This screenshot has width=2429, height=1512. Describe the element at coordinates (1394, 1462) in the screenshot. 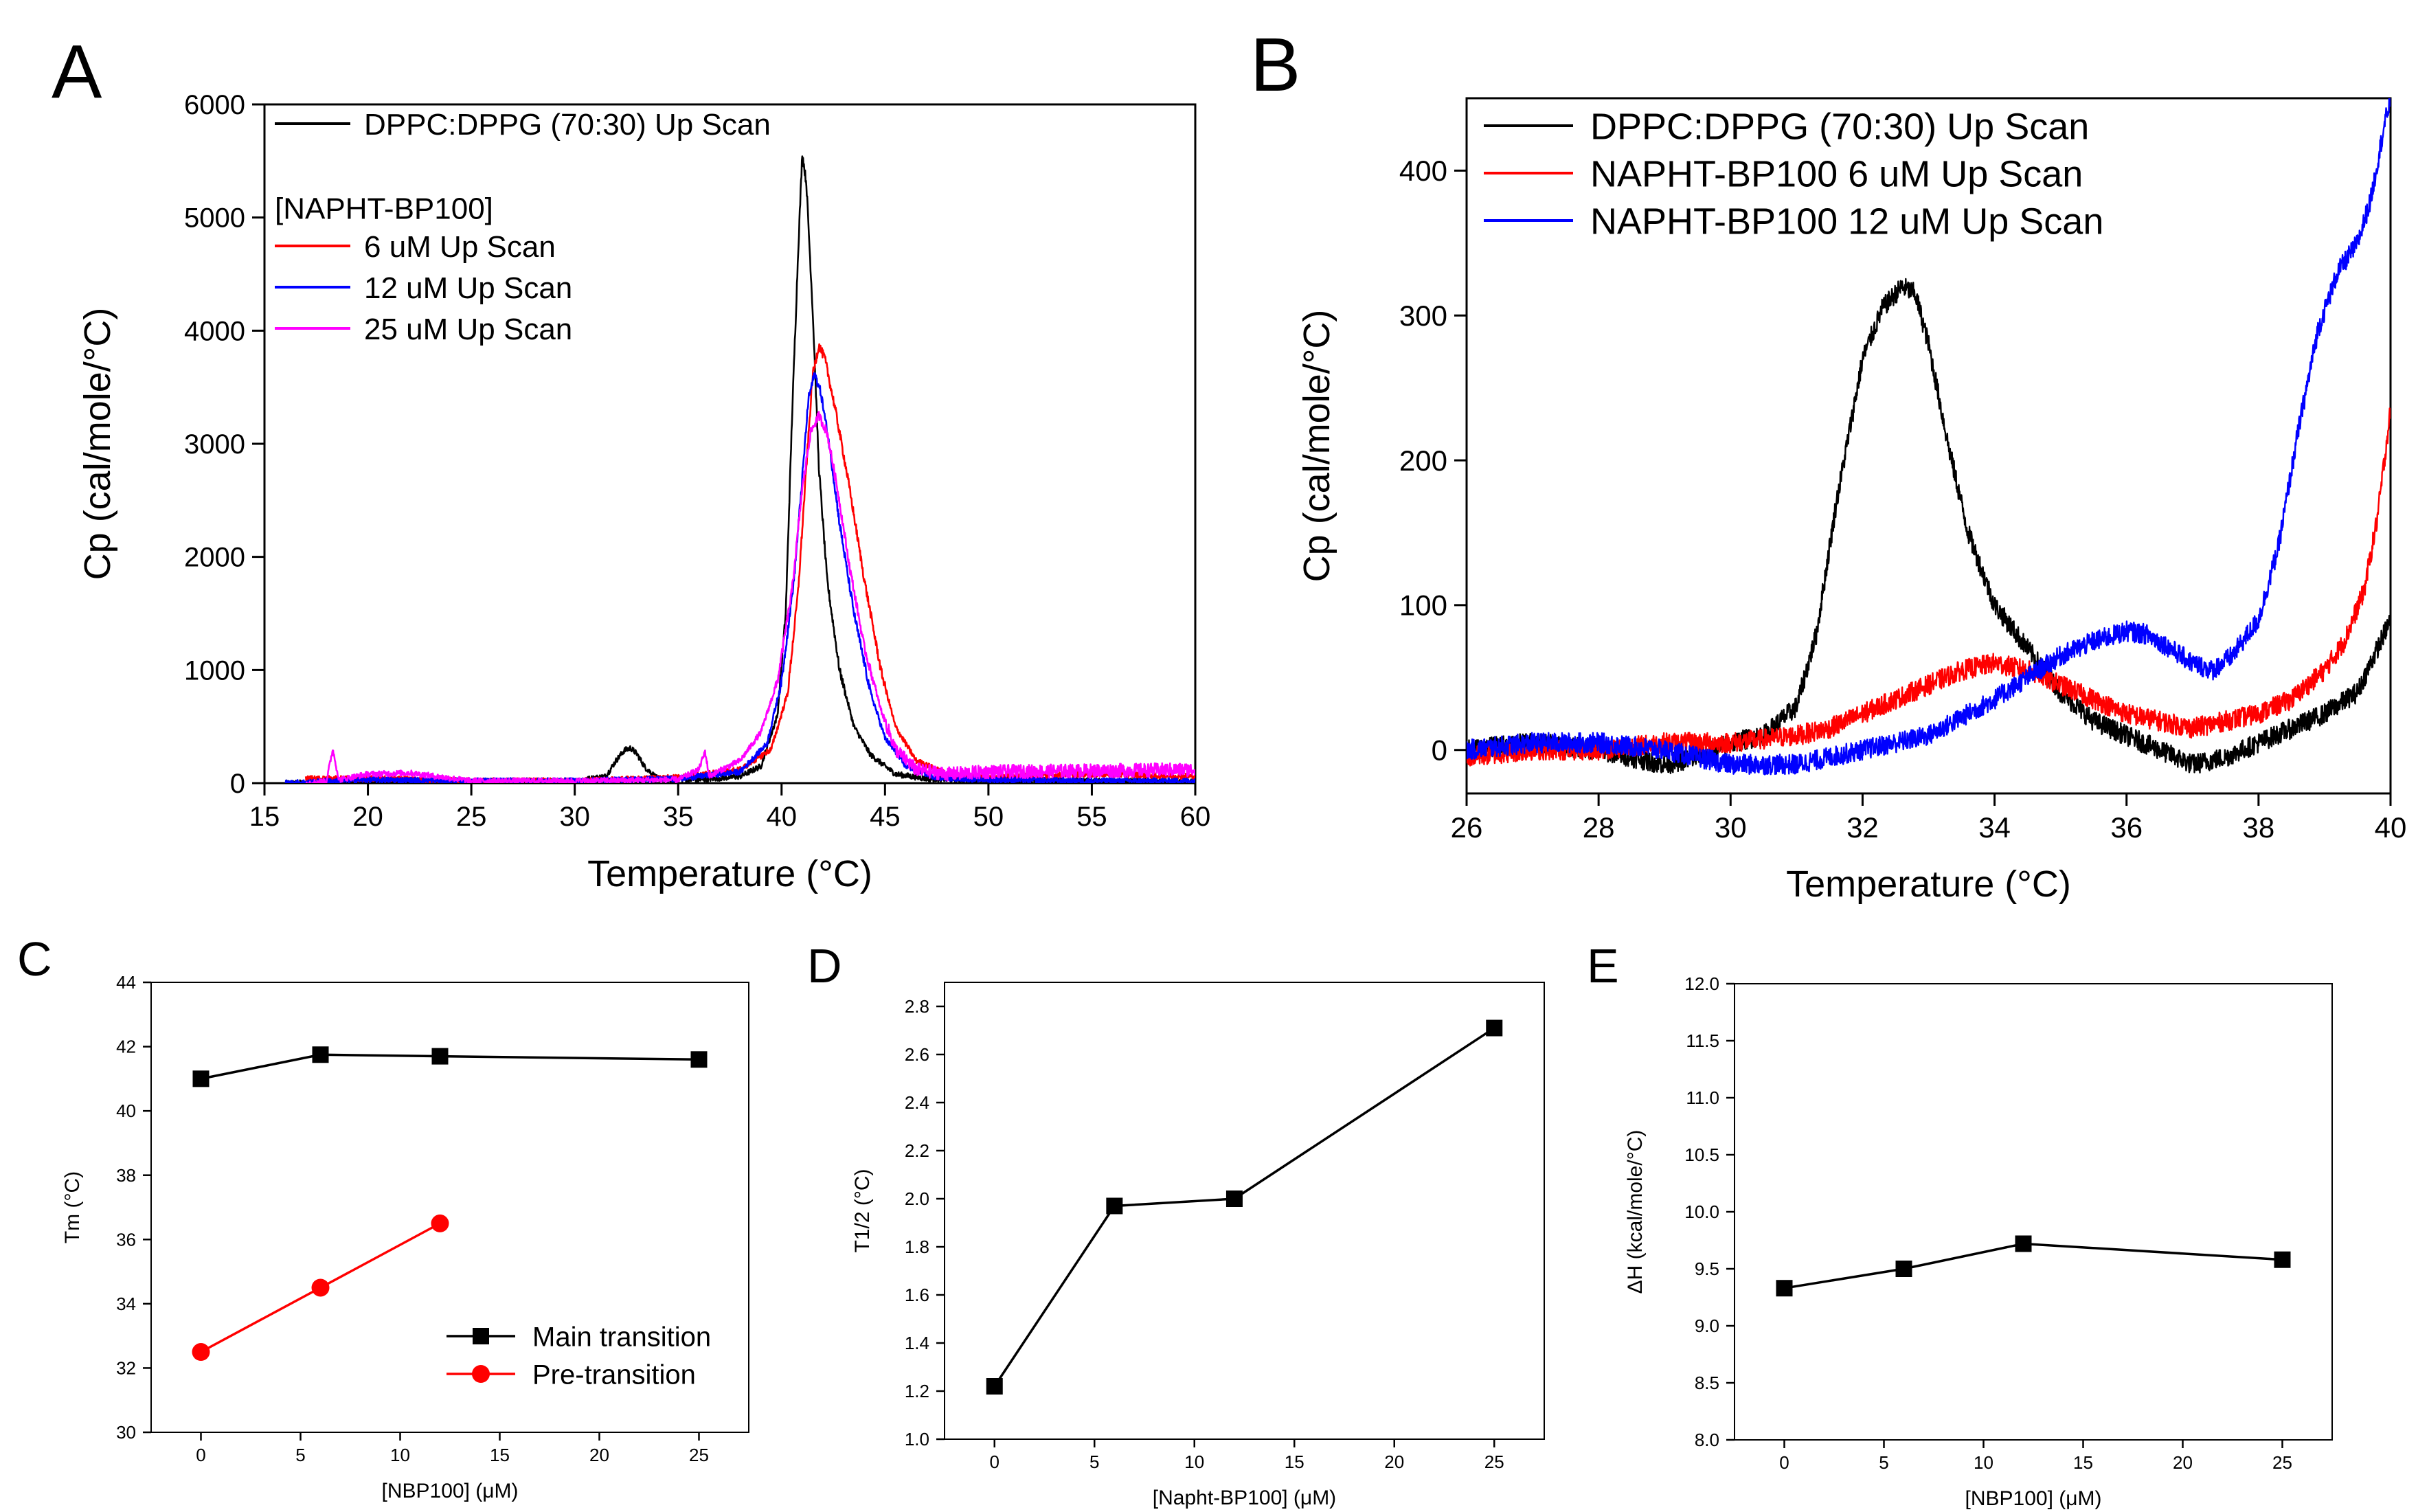

I see `x-tick-label-d: 20` at that location.